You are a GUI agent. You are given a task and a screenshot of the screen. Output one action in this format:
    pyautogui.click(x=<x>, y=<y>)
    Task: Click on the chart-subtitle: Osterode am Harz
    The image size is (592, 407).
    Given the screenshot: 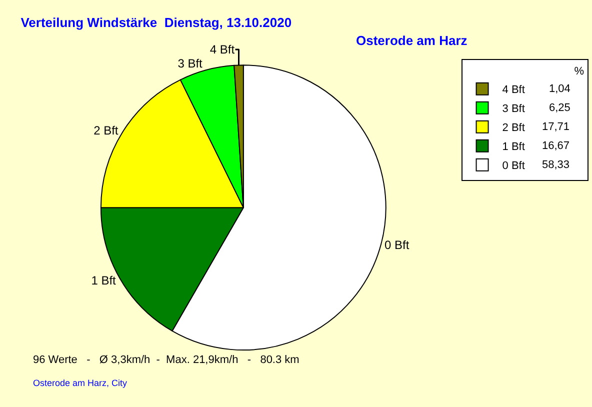 What is the action you would take?
    pyautogui.click(x=412, y=40)
    